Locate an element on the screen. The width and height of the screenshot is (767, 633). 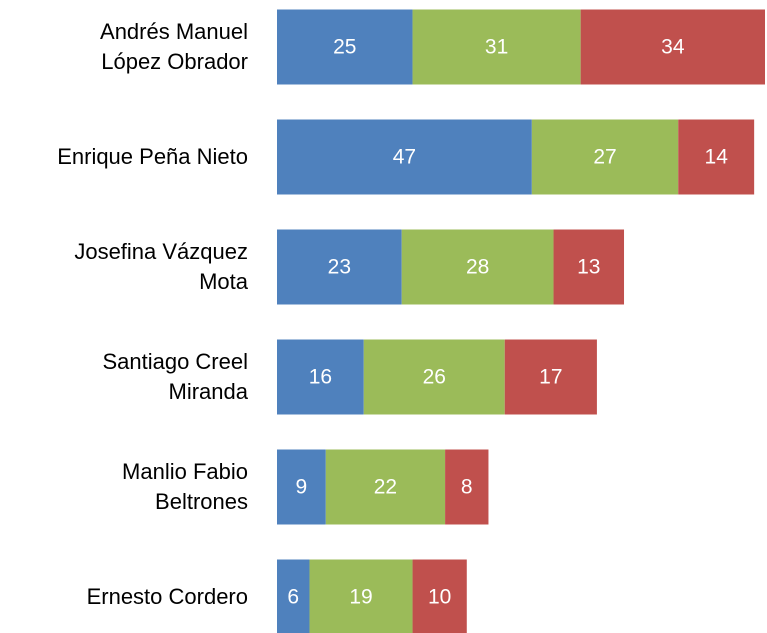
data-label: 28 is located at coordinates (477, 267).